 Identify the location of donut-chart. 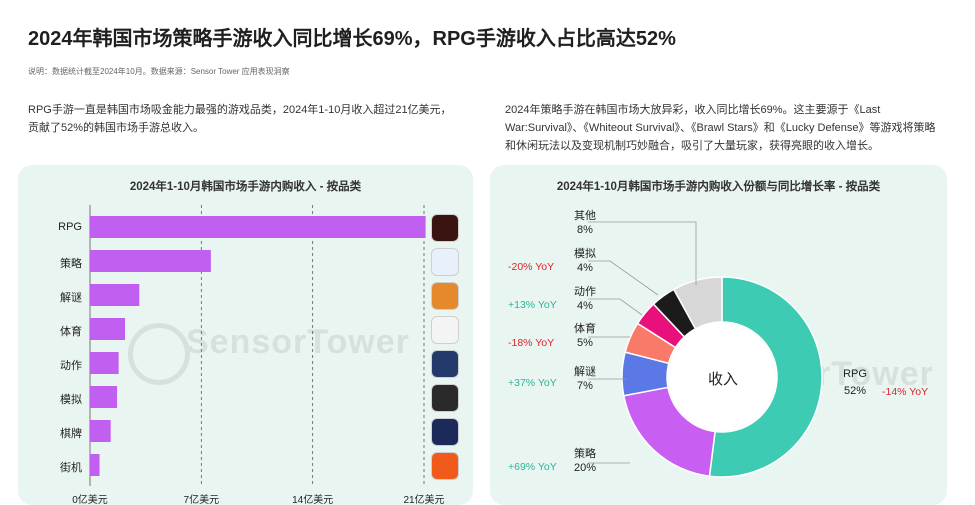
(705, 349).